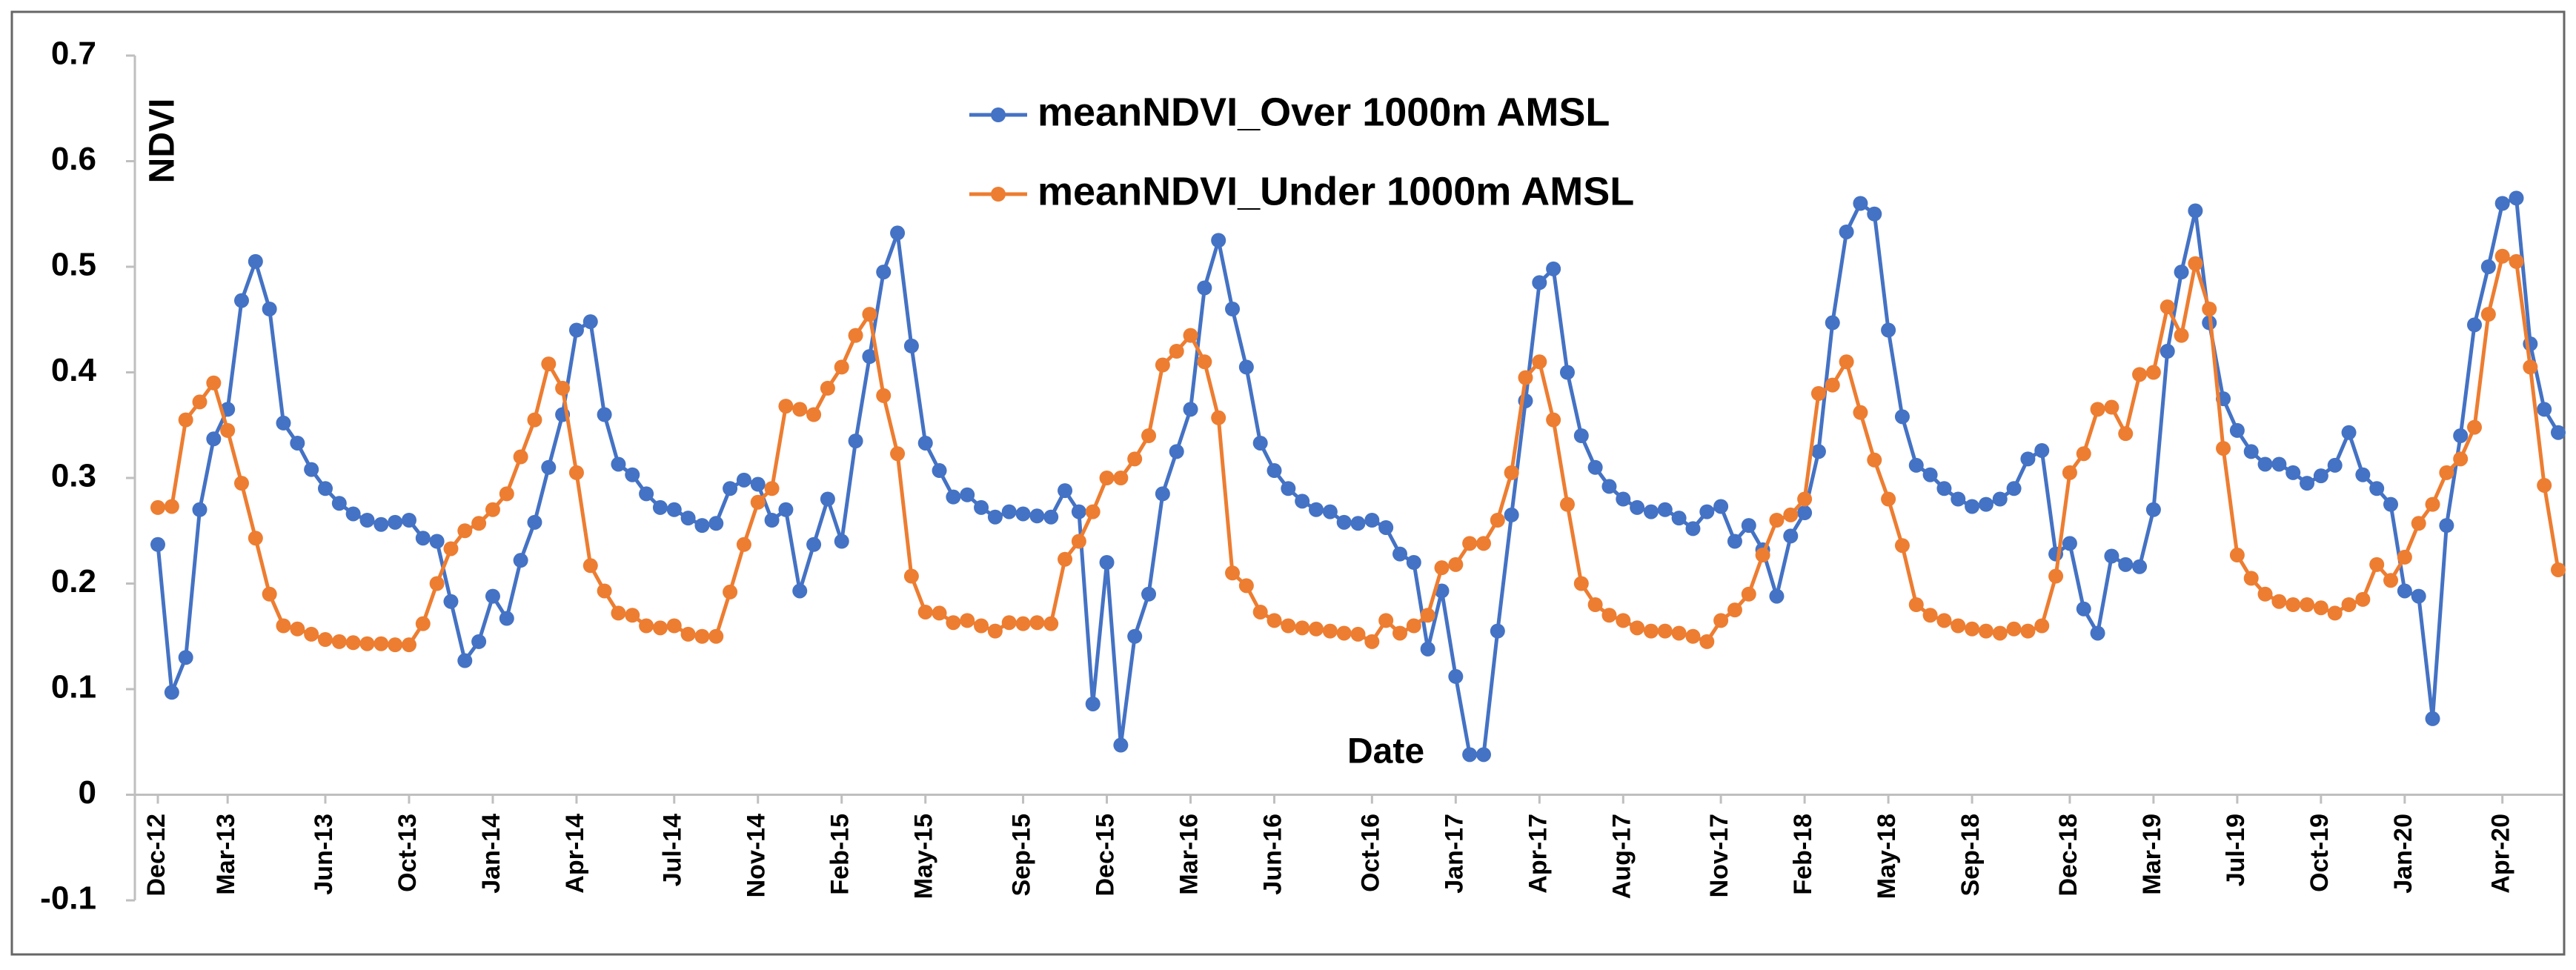 The height and width of the screenshot is (970, 2576). Describe the element at coordinates (1370, 853) in the screenshot. I see `x-tick-label: Oct-16` at that location.